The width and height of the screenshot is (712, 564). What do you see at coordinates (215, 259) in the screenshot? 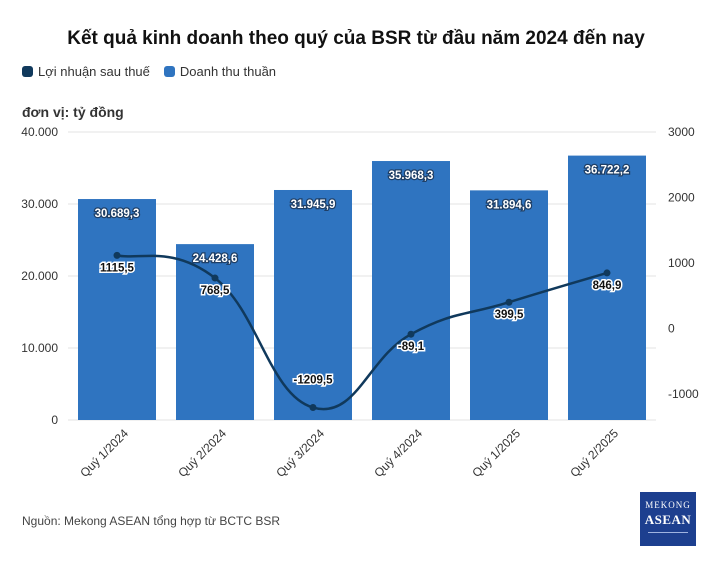
I see `bar-value-label: 24.428,6` at bounding box center [215, 259].